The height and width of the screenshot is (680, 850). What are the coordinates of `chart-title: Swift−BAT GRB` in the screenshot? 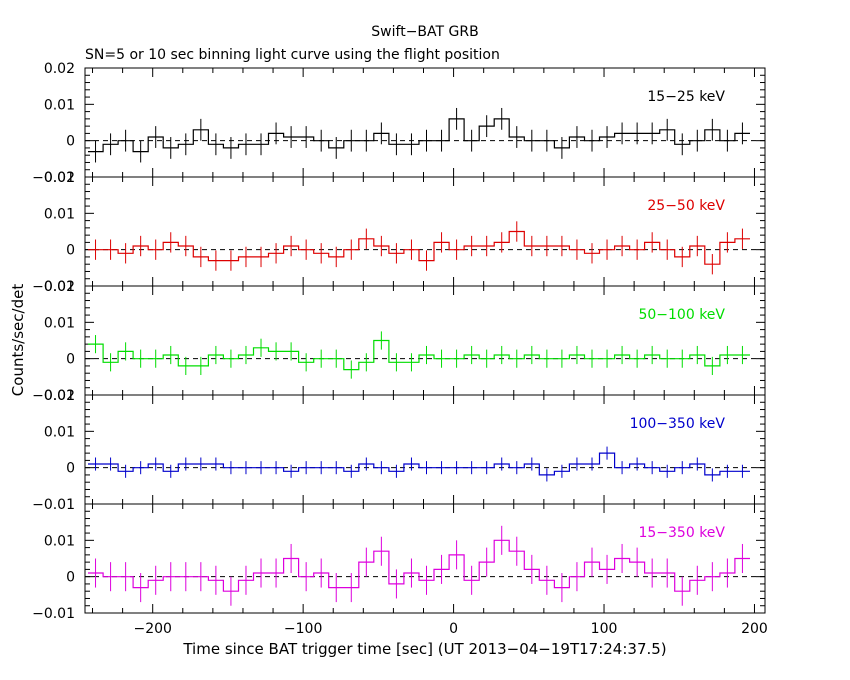 It's located at (424, 32).